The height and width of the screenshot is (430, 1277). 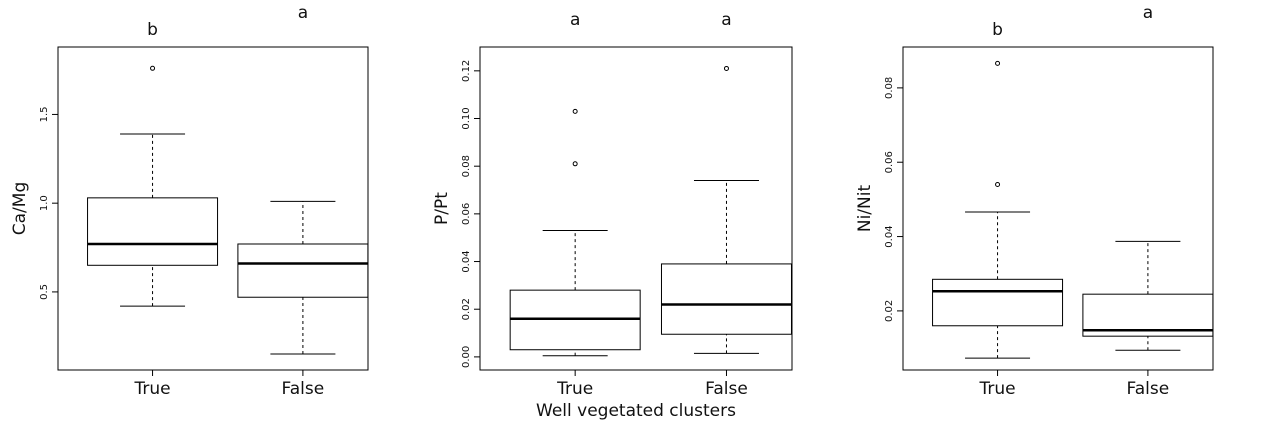 I want to click on y-axis-label: P/Pt, so click(x=442, y=208).